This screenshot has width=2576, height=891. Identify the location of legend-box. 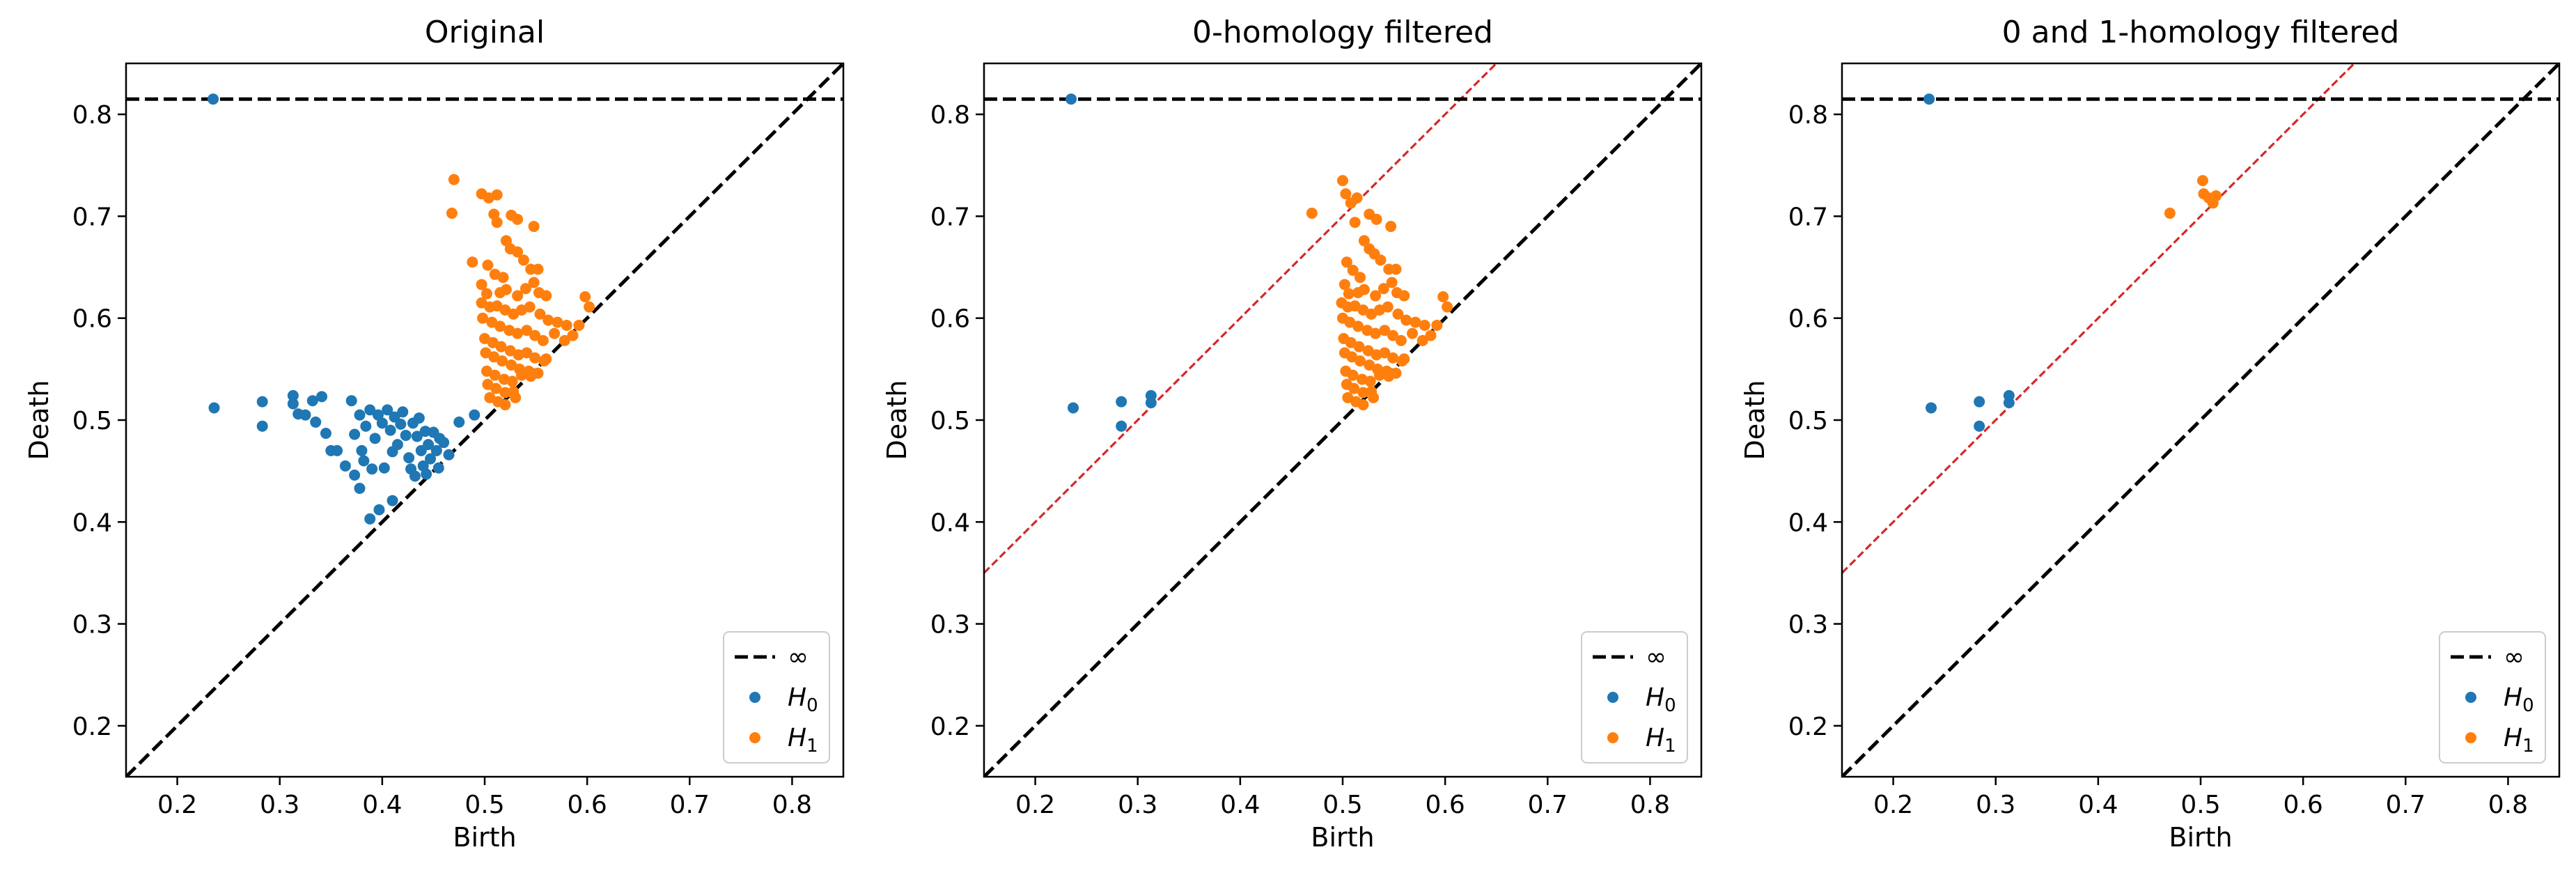
(2492, 698).